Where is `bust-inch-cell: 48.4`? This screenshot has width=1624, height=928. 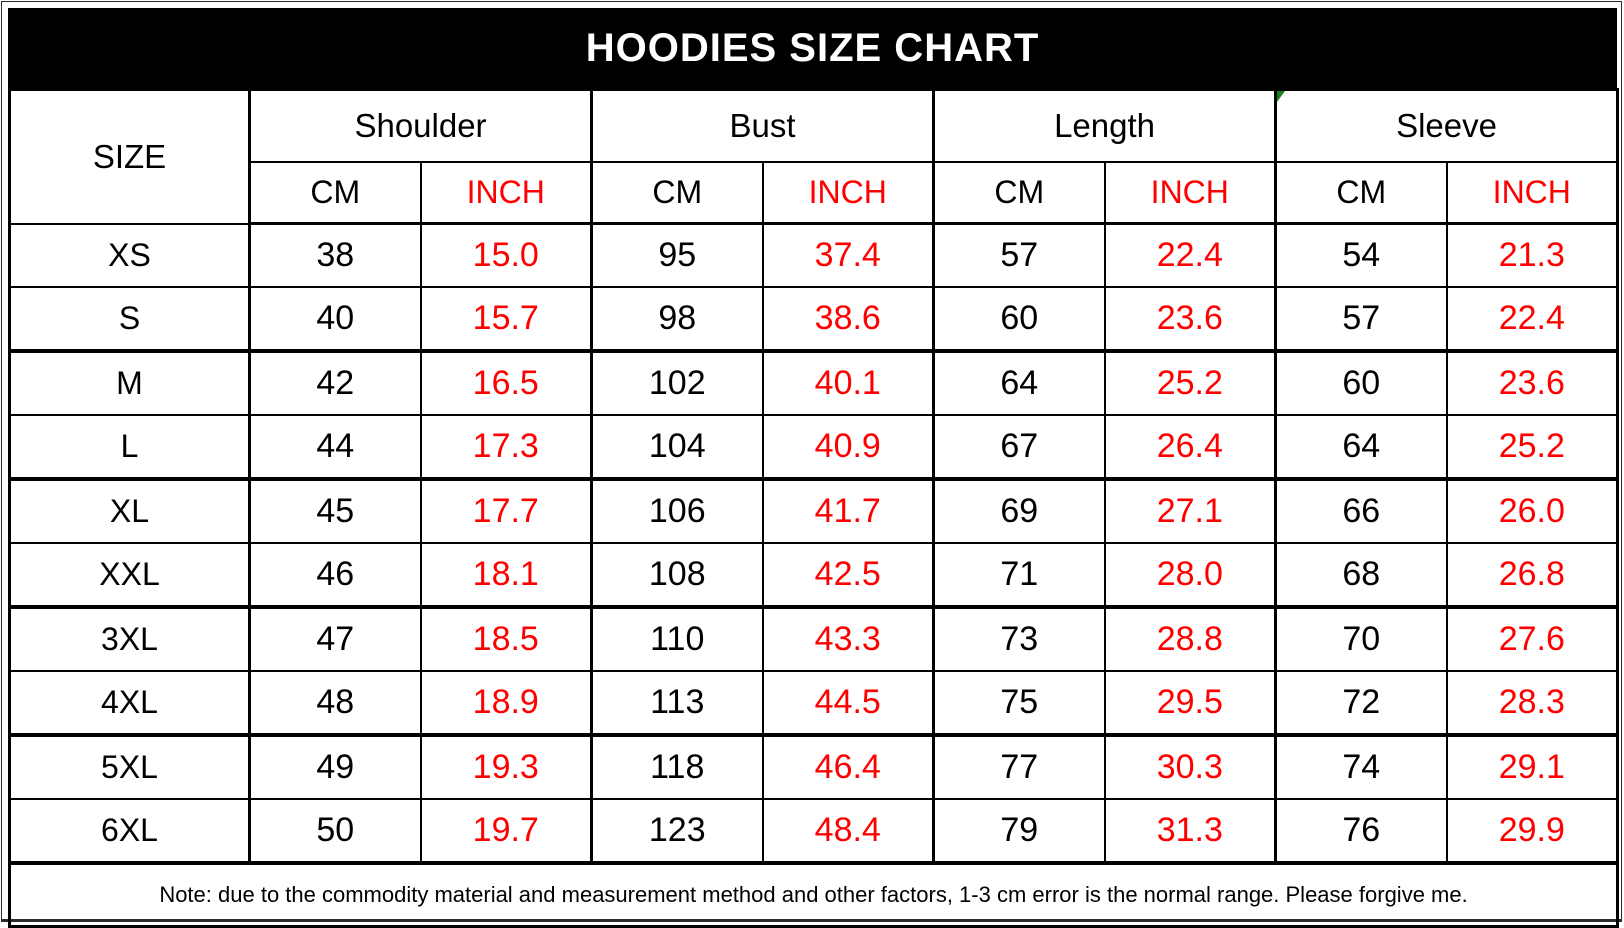
bust-inch-cell: 48.4 is located at coordinates (848, 831).